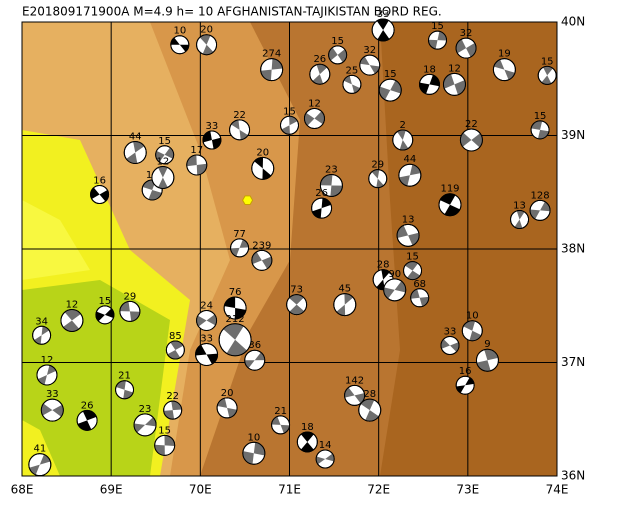 Image resolution: width=617 pixels, height=505 pixels. What do you see at coordinates (467, 490) in the screenshot?
I see `lon-tick-label: 73E` at bounding box center [467, 490].